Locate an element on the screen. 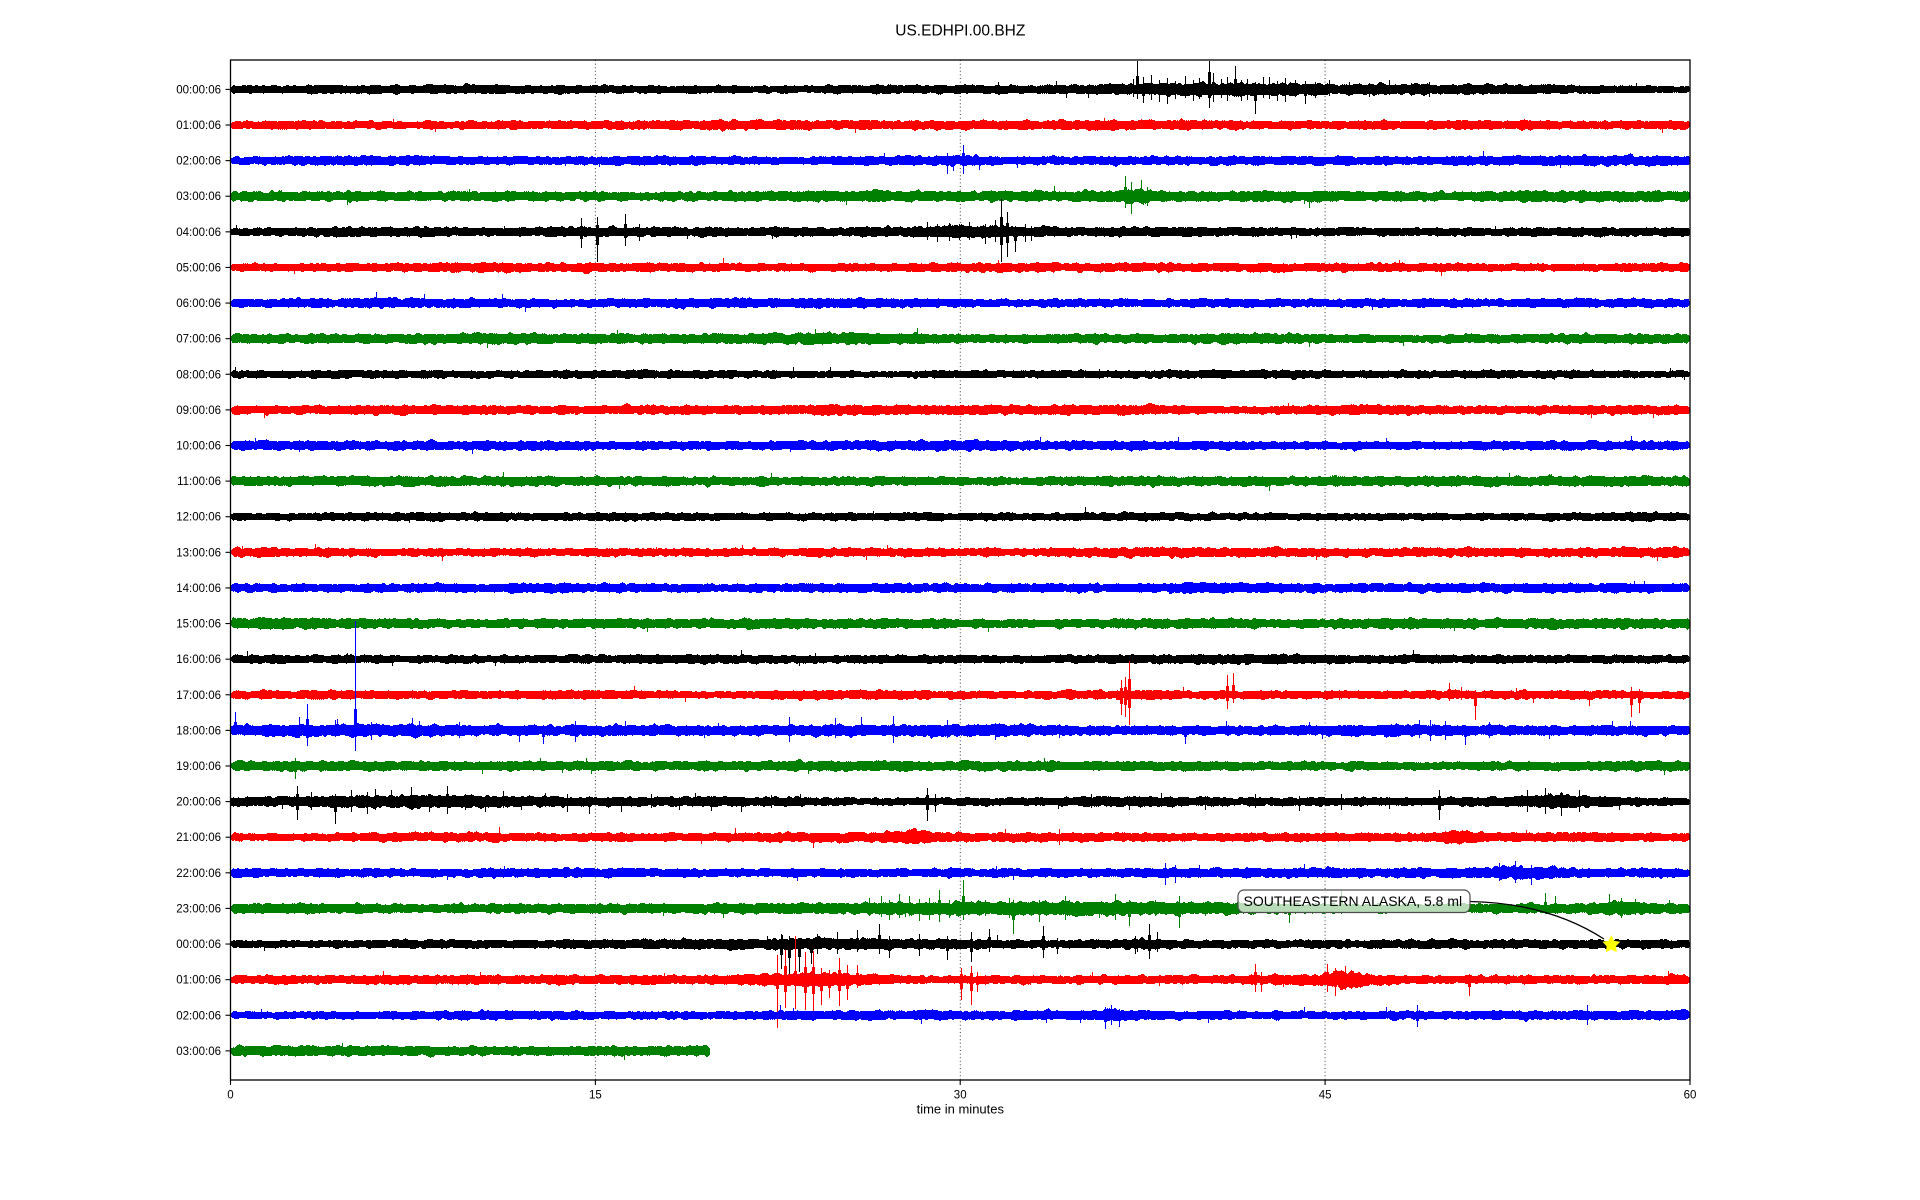  svg-text: 14:00:06 is located at coordinates (198, 589).